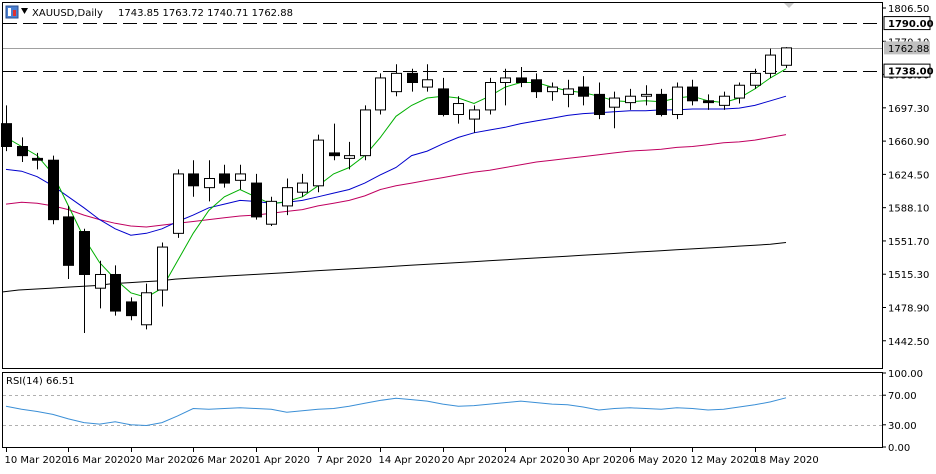  Describe the element at coordinates (899, 448) in the screenshot. I see `rsi-tick-label: 0.00` at that location.